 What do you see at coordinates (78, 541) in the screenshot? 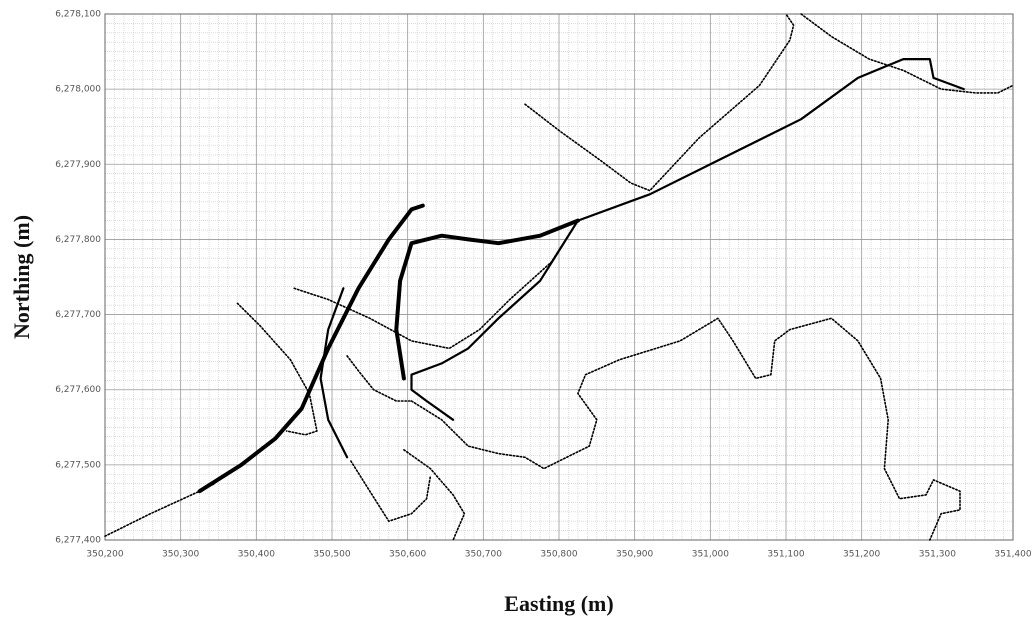
I see `y-tick-label: 6,277,400` at bounding box center [78, 541].